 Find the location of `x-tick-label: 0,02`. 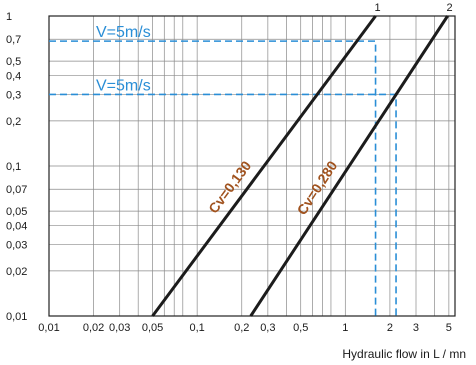

x-tick-label: 0,02 is located at coordinates (93, 328).